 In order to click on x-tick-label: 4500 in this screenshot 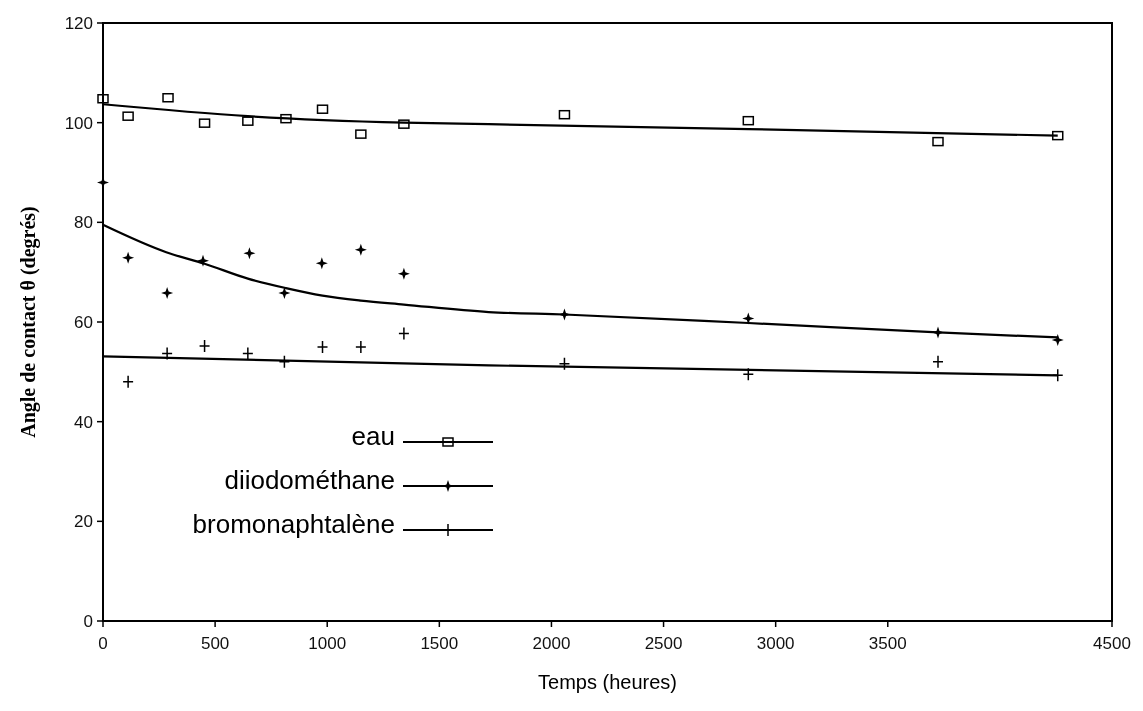, I will do `click(1112, 643)`.